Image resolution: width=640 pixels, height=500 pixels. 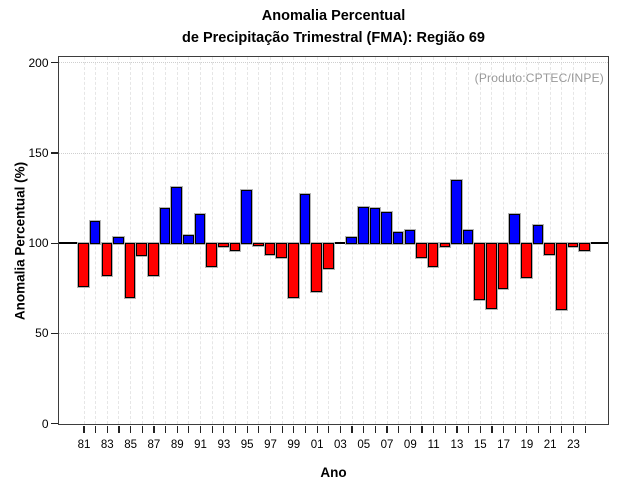 What do you see at coordinates (457, 445) in the screenshot?
I see `x-tick-label: 13` at bounding box center [457, 445].